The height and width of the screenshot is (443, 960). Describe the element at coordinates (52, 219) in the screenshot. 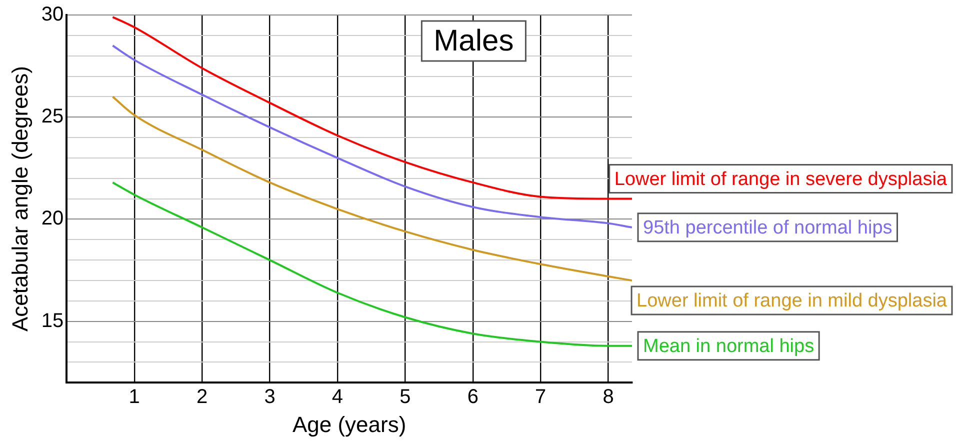

I see `y-tick-label: 20` at that location.